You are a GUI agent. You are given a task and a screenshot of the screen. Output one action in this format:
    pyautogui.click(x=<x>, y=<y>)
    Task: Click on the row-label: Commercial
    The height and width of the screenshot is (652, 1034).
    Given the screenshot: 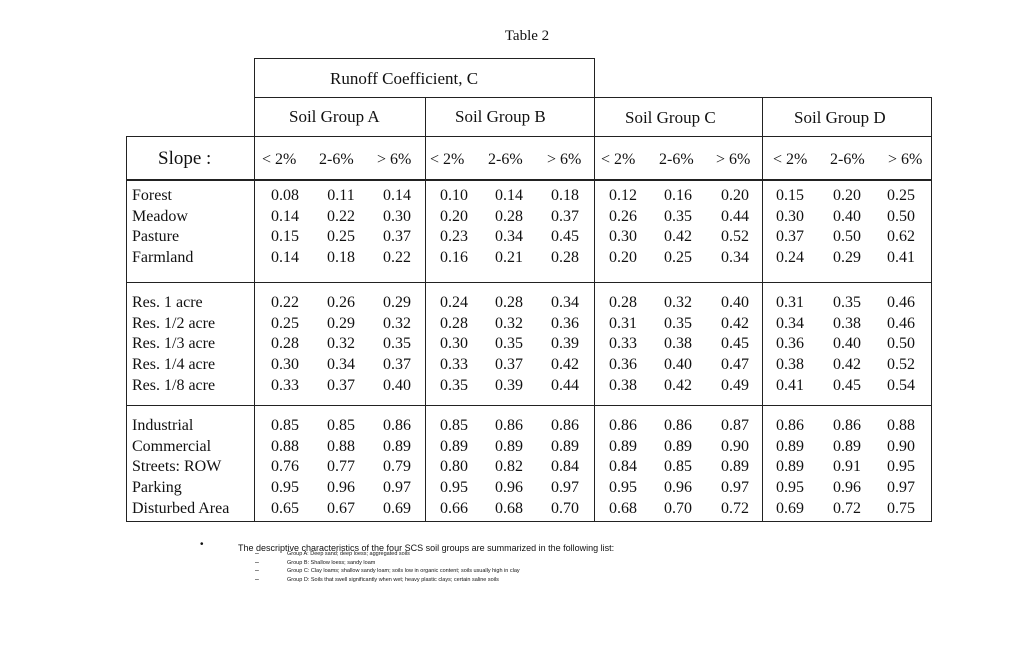 What is the action you would take?
    pyautogui.click(x=172, y=446)
    